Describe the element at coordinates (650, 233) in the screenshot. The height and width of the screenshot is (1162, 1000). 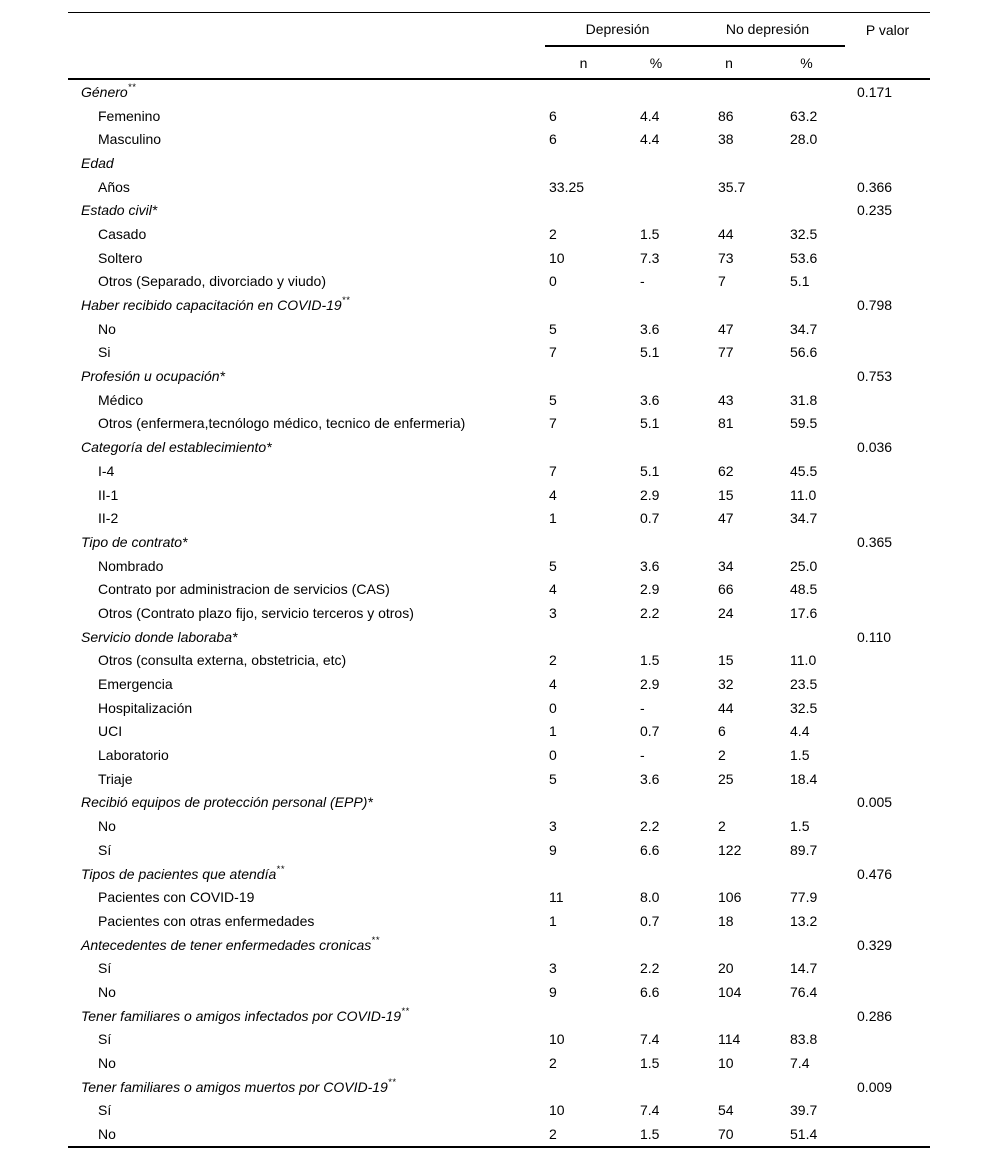
I see `depression-pct-cell: 1.5` at that location.